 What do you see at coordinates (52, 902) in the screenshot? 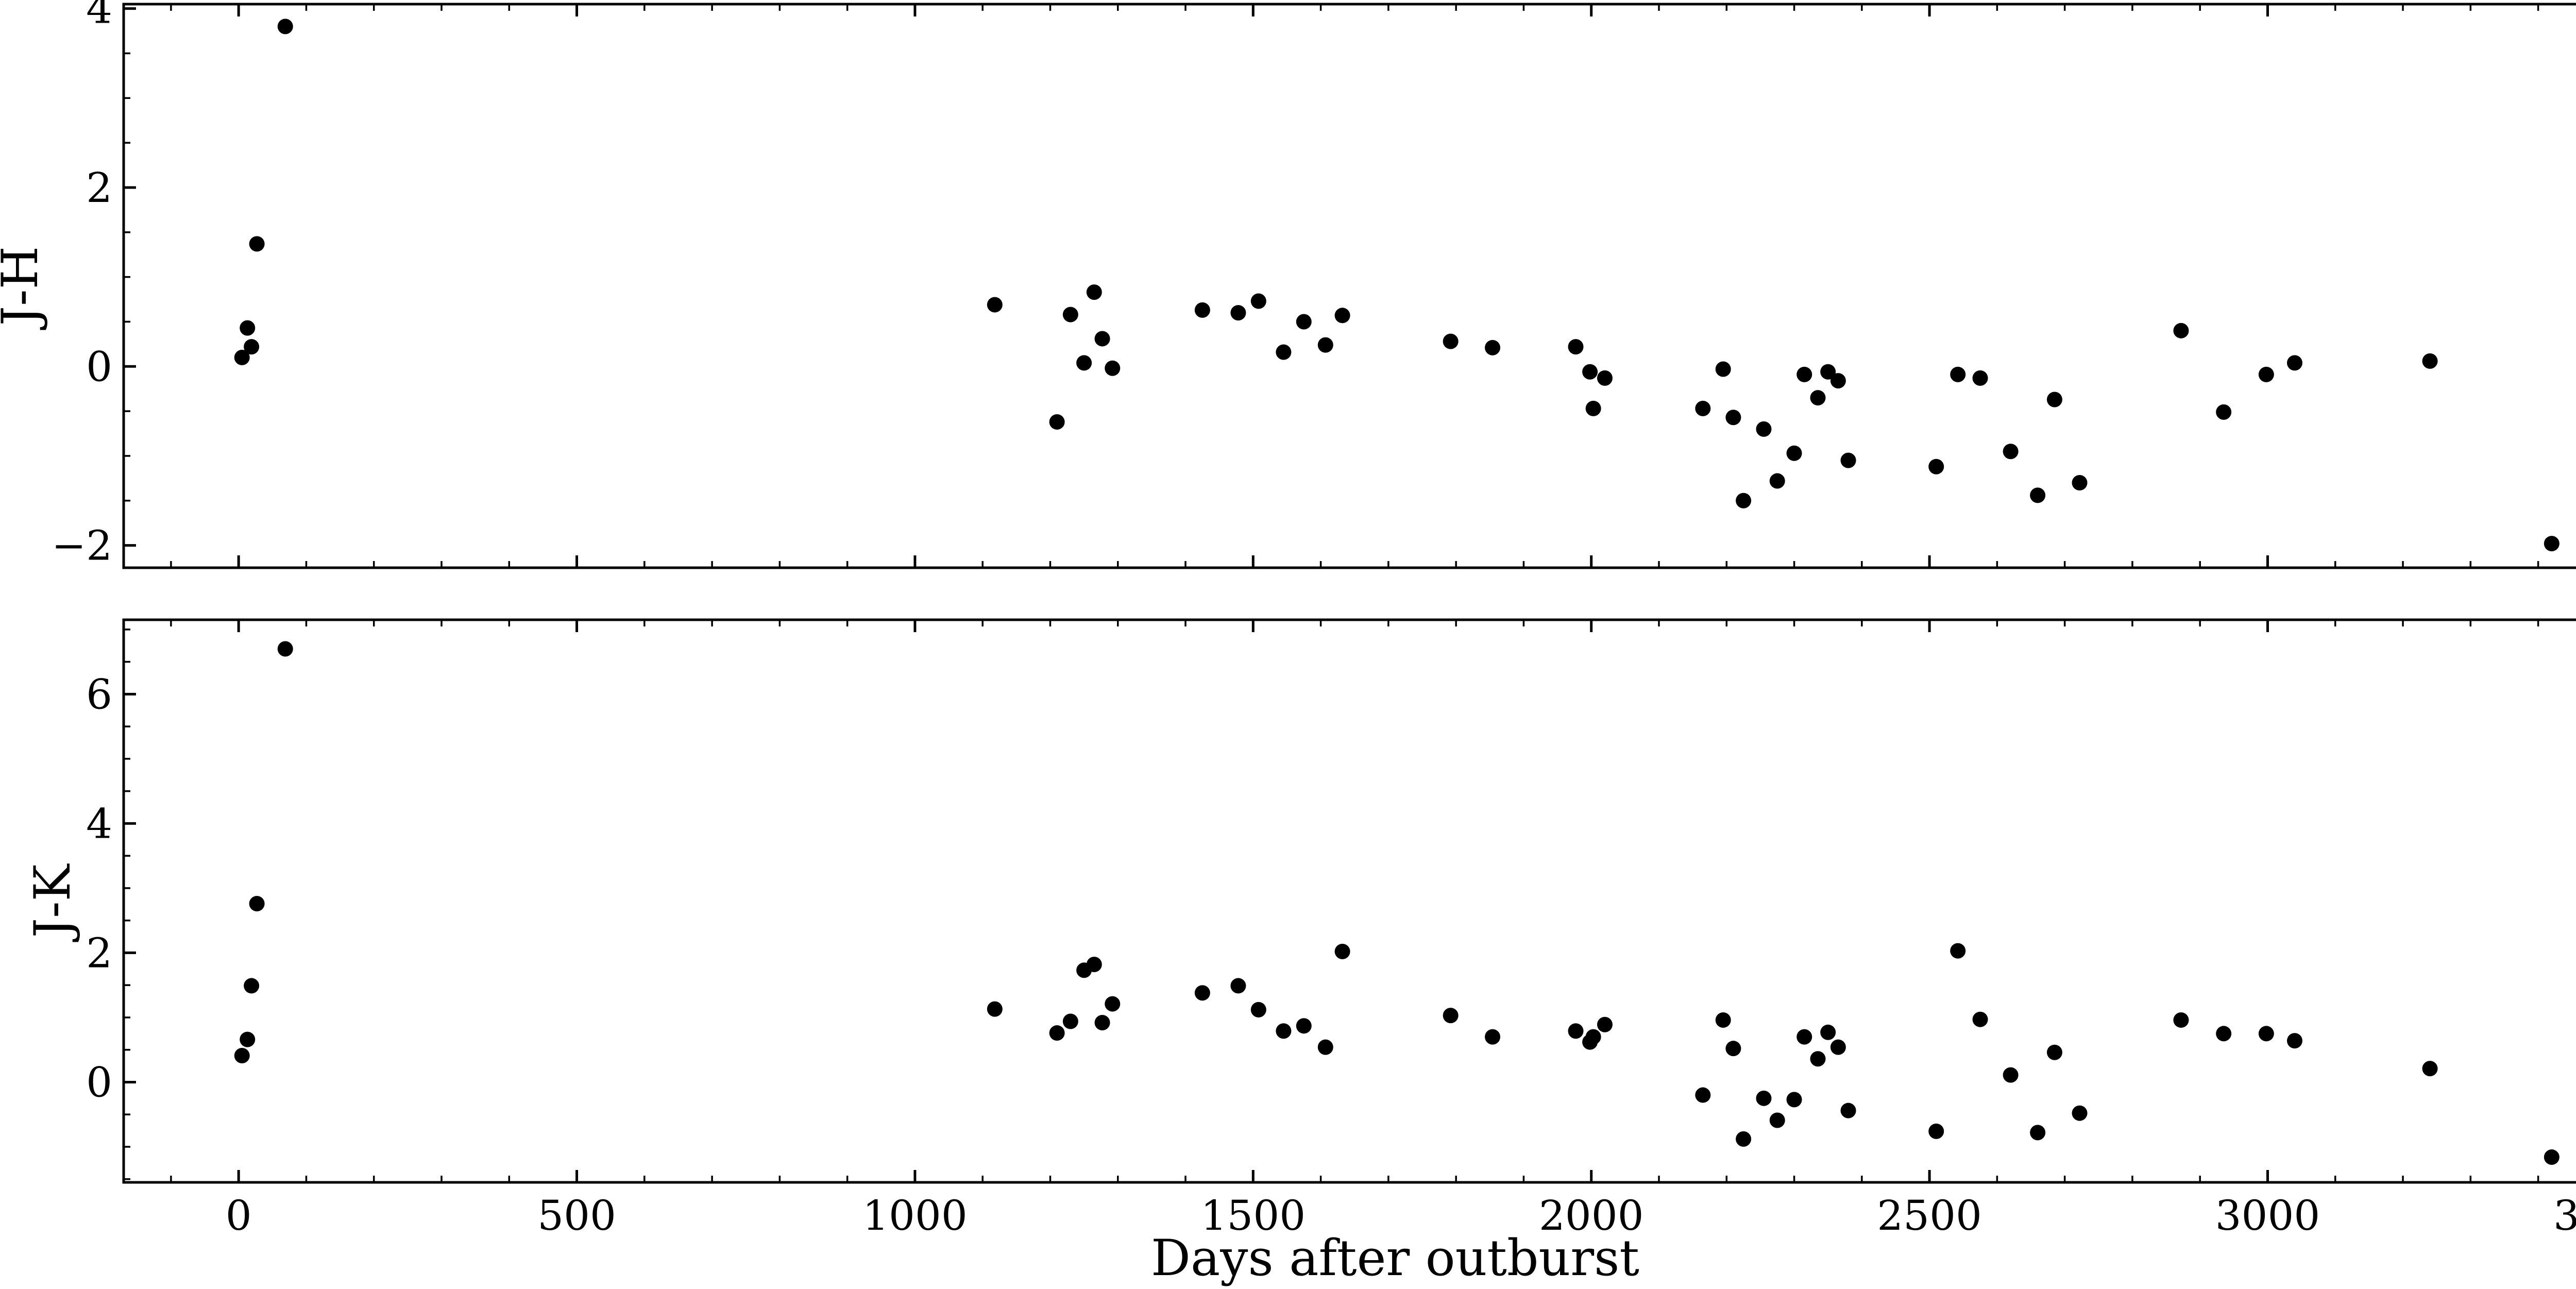
I see `y-axis-label: J-K` at bounding box center [52, 902].